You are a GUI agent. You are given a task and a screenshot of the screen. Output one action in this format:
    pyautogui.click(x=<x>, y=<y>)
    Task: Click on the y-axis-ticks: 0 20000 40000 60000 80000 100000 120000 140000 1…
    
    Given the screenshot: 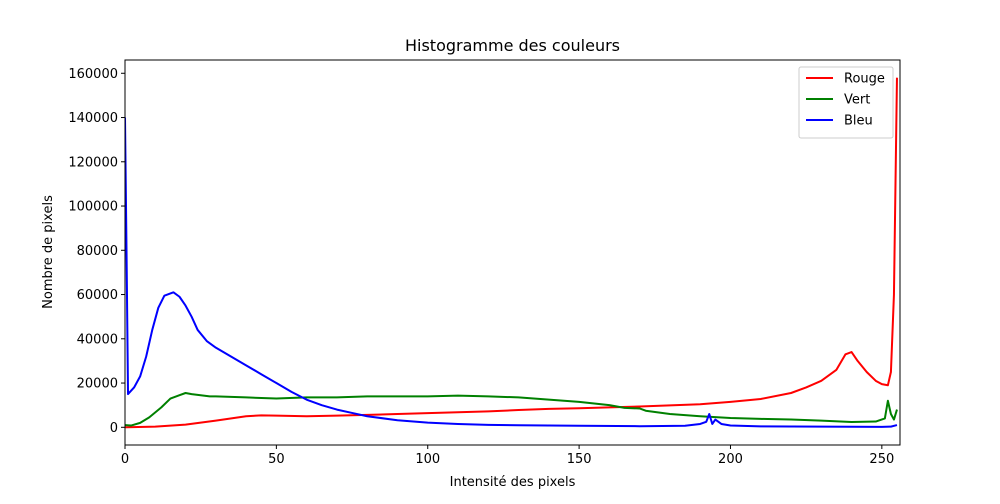 What is the action you would take?
    pyautogui.click(x=96, y=251)
    